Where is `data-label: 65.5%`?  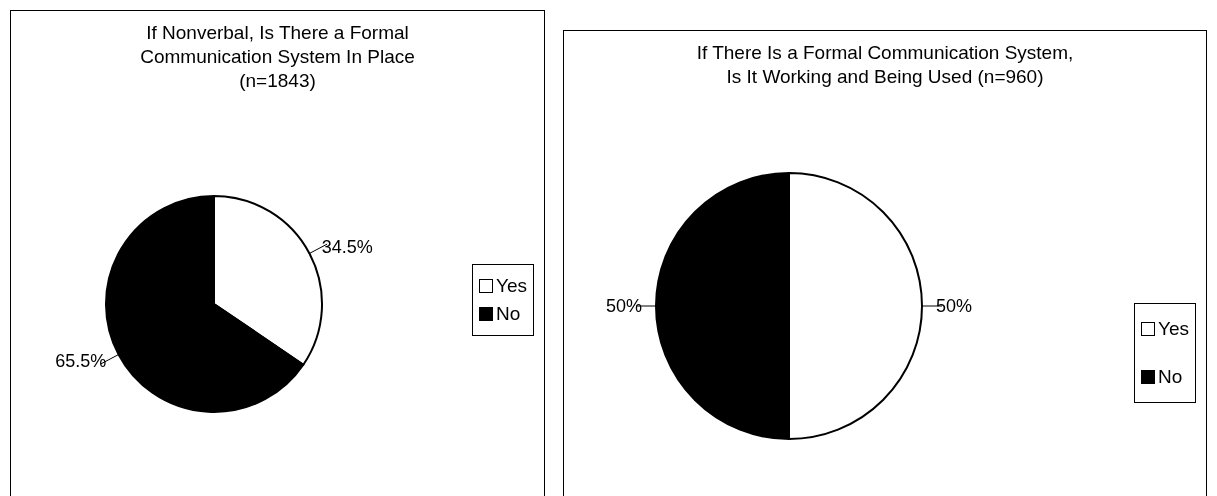 data-label: 65.5% is located at coordinates (81, 361).